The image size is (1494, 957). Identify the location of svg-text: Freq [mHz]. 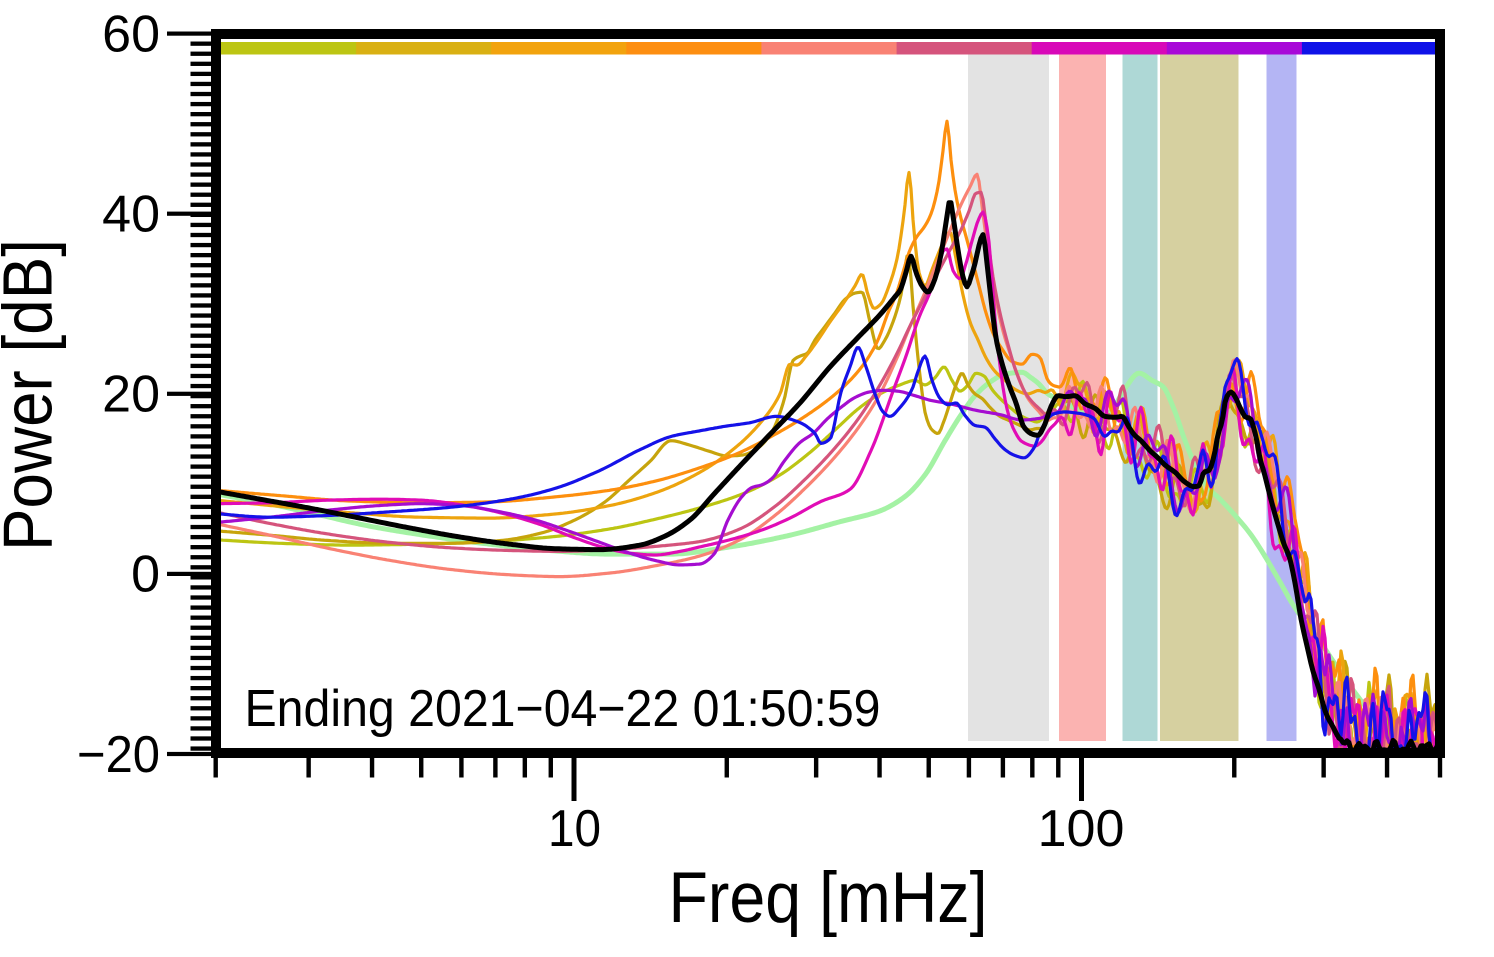
(828, 898).